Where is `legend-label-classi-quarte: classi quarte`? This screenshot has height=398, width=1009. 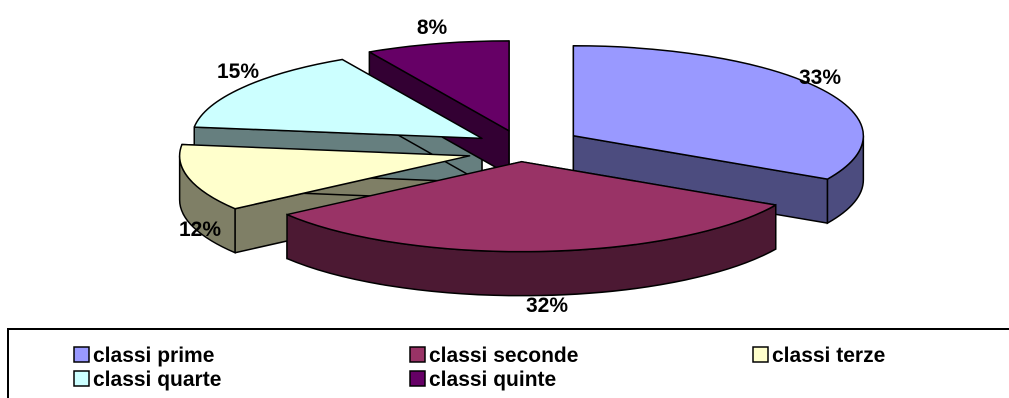 legend-label-classi-quarte: classi quarte is located at coordinates (157, 379).